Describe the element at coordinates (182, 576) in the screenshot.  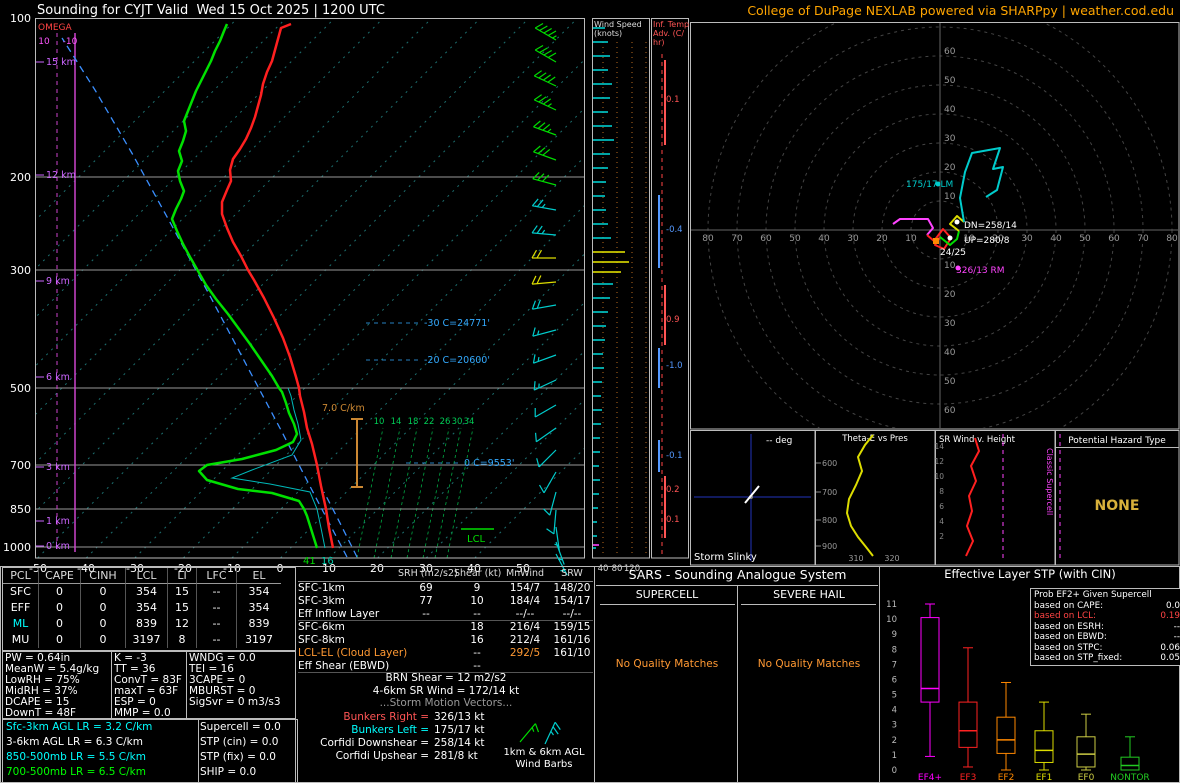
I see `parcel-header: LI` at that location.